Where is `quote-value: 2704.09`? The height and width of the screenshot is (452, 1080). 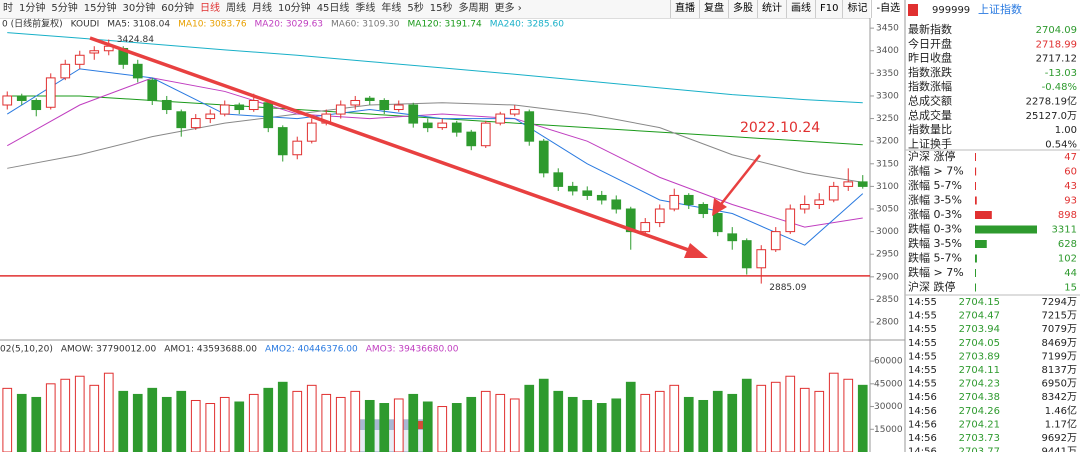 quote-value: 2704.09 is located at coordinates (1056, 30).